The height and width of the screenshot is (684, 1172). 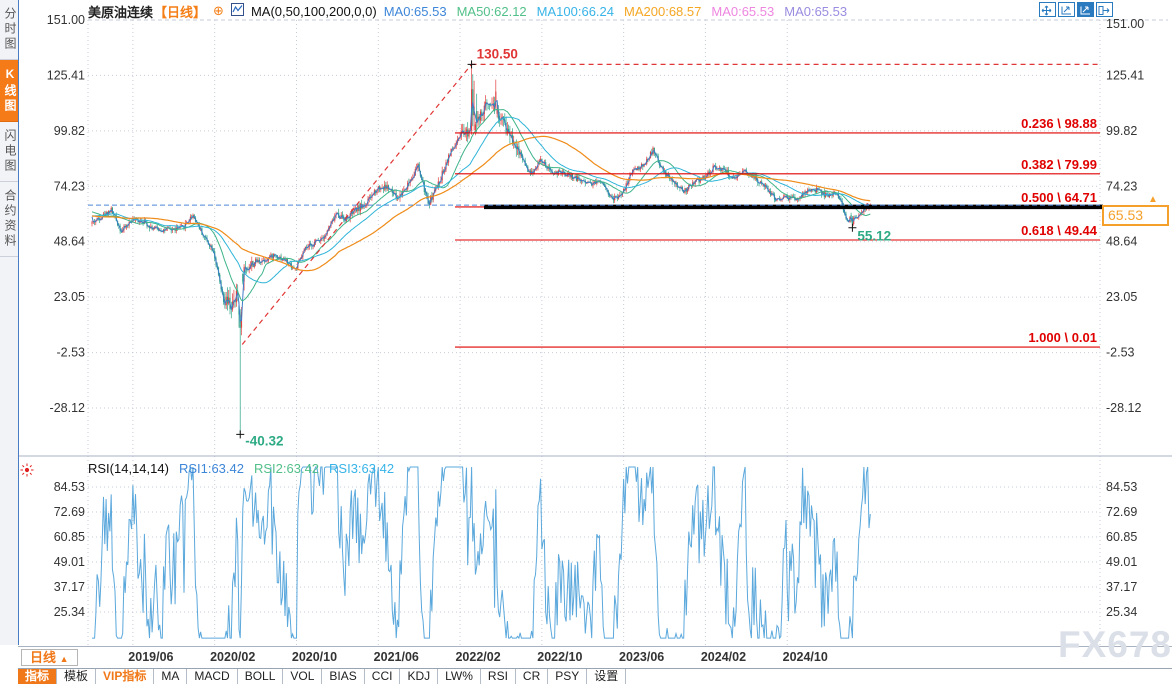 What do you see at coordinates (396, 657) in the screenshot?
I see `x-axis-date-label: 2021/06` at bounding box center [396, 657].